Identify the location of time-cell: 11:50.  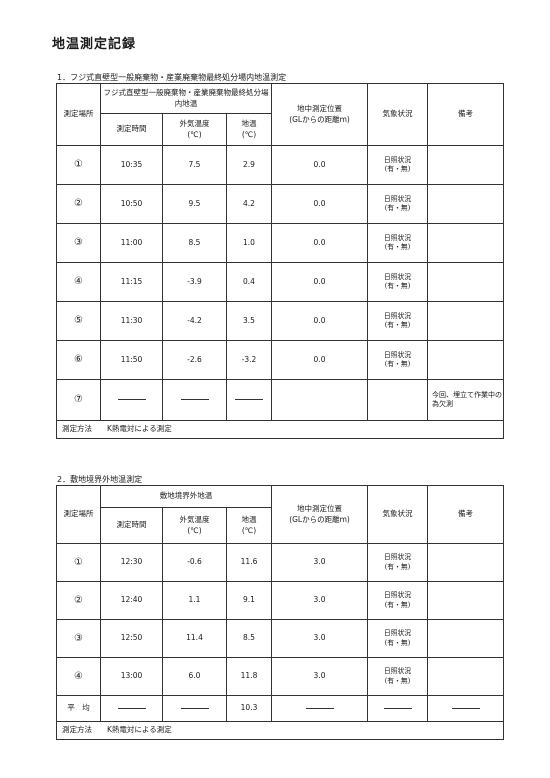
(131, 360).